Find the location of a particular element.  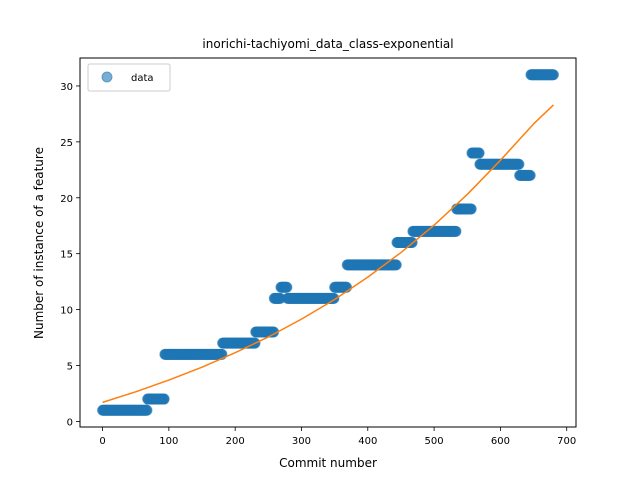

y-tick-label: 10 is located at coordinates (66, 311).